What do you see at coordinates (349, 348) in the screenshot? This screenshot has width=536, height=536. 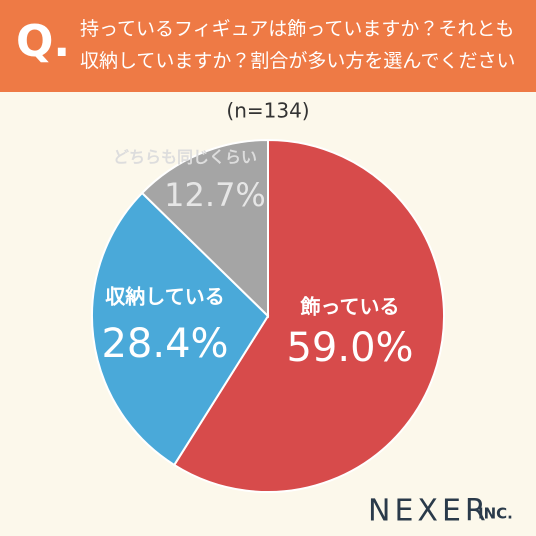 I see `value-label: 59.0%` at bounding box center [349, 348].